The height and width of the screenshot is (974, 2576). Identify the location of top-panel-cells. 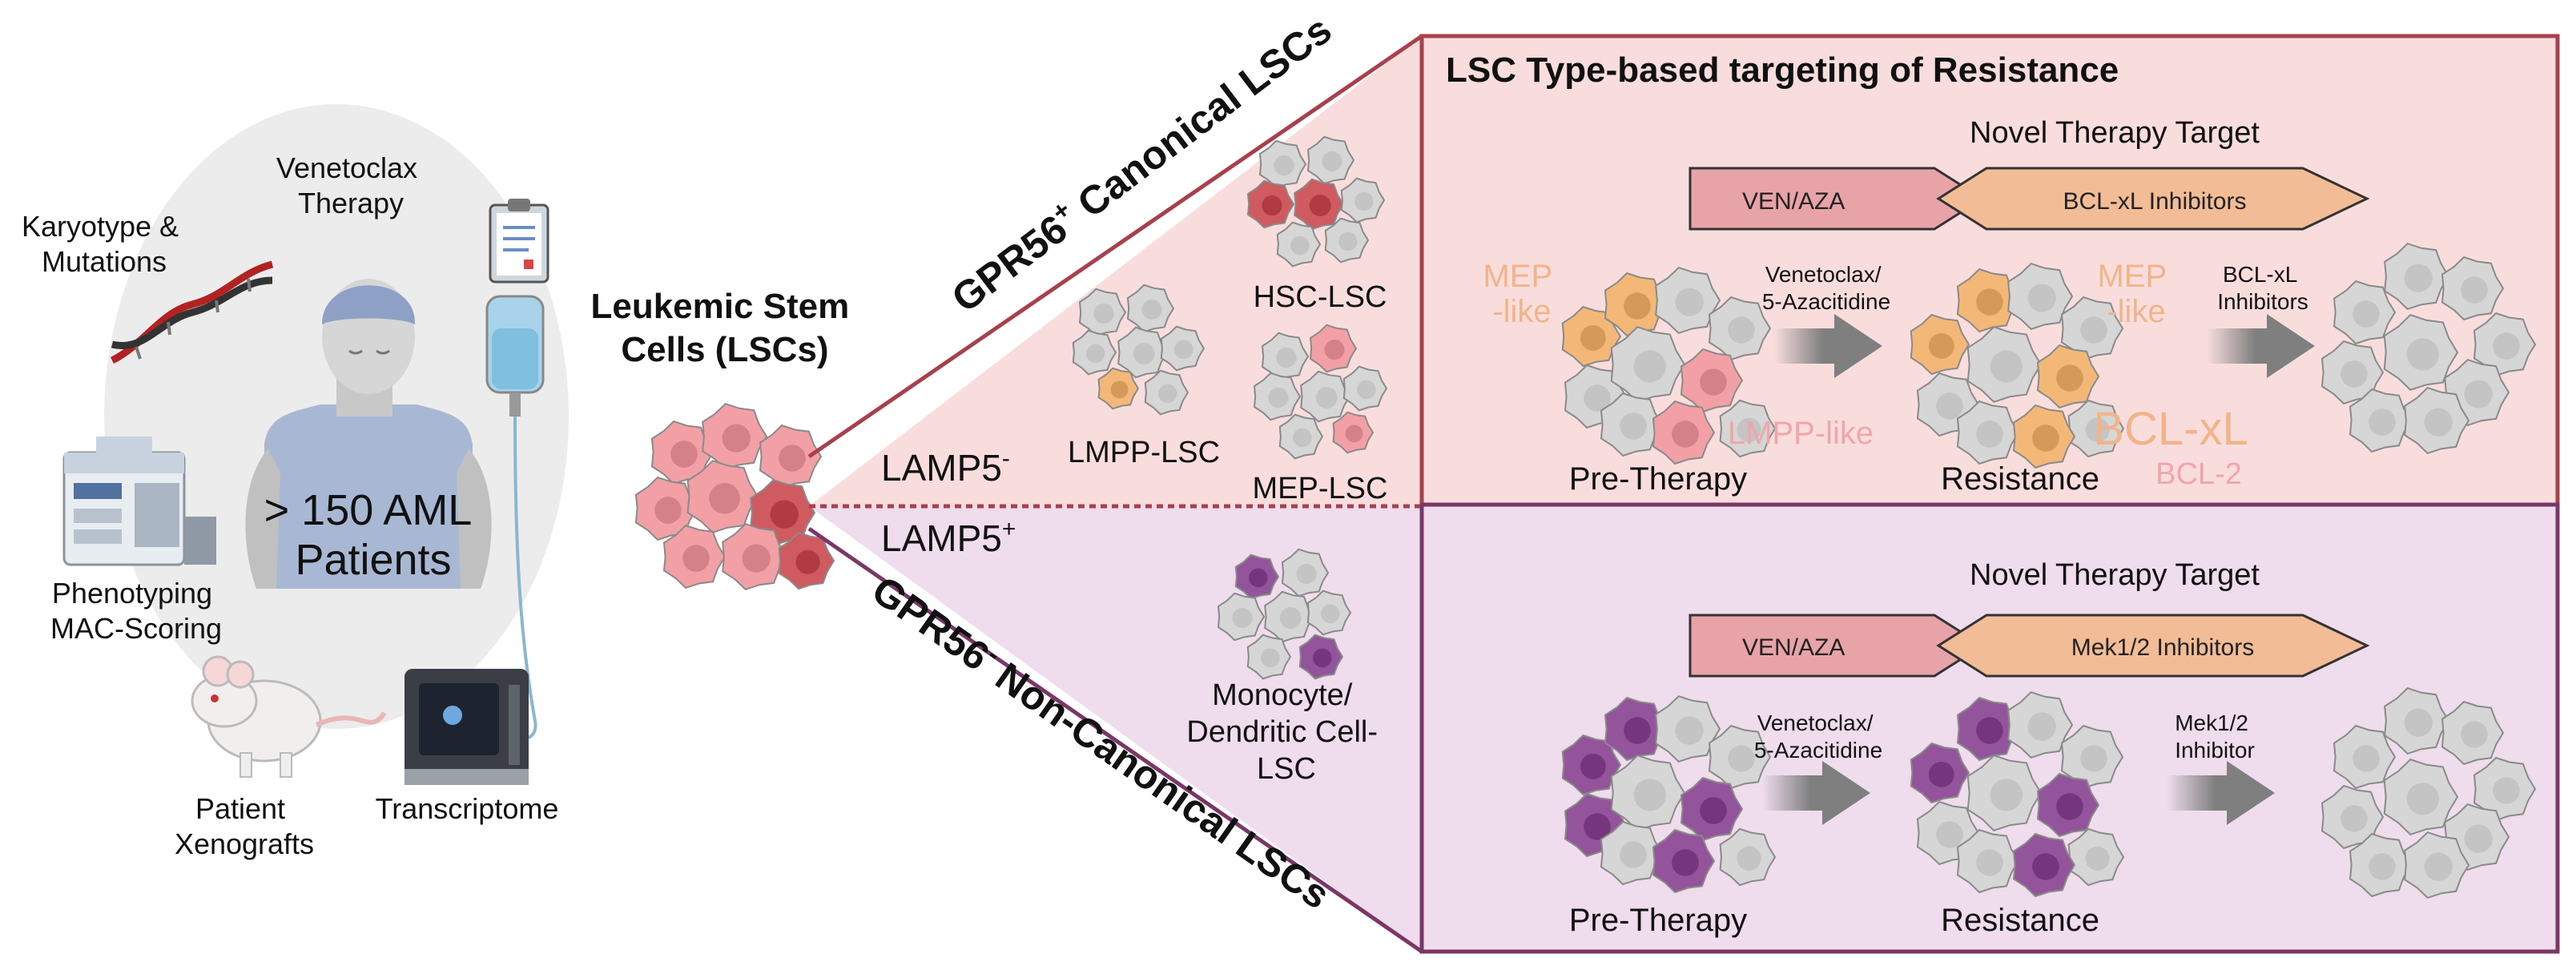
(2049, 356).